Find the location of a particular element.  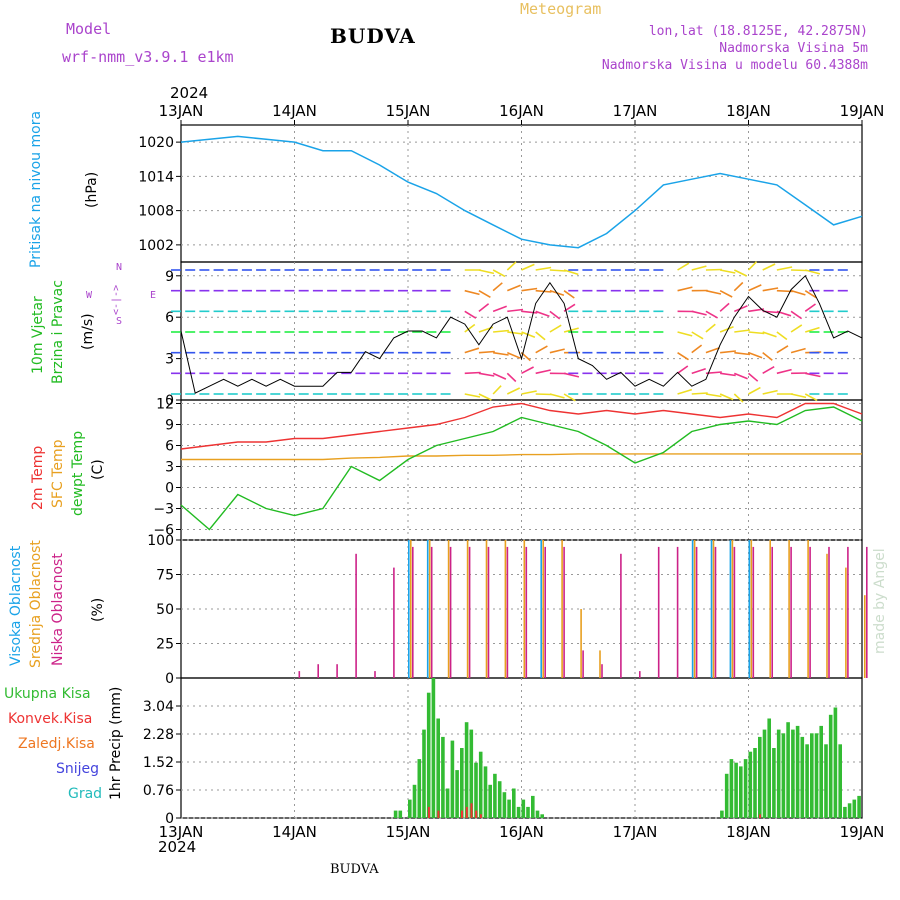

watermark: made by Angel is located at coordinates (880, 601).